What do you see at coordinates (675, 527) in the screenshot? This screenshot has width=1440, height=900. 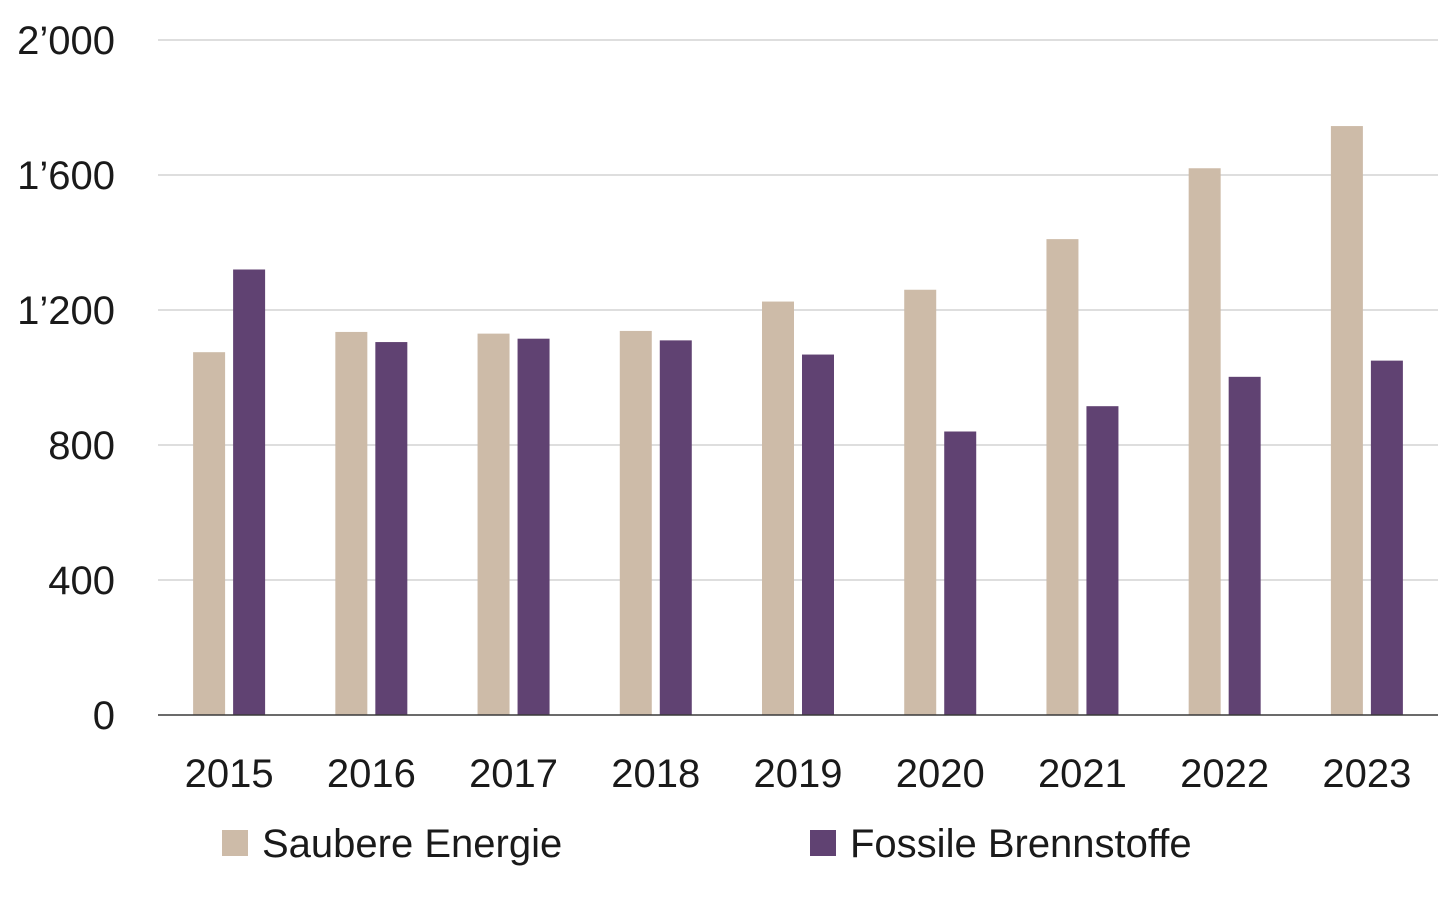 I see `bar-fossile-brennstoffe-2018` at bounding box center [675, 527].